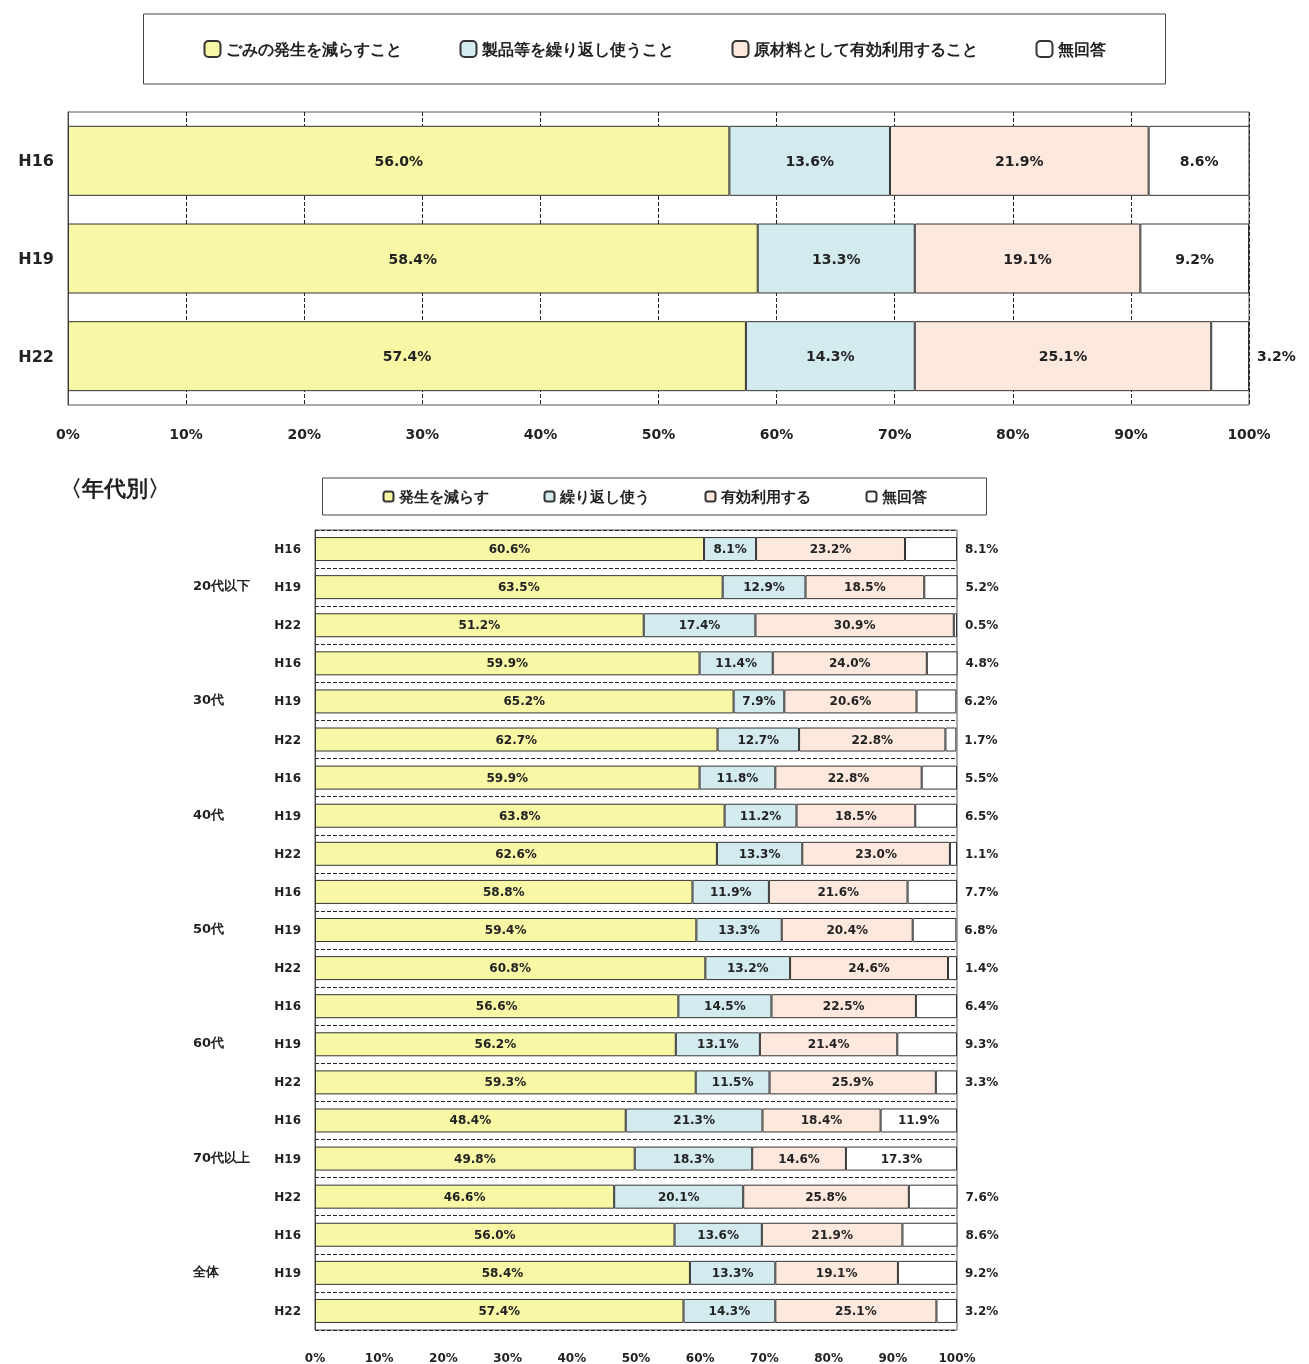  Describe the element at coordinates (186, 434) in the screenshot. I see `x-tick-label: 10%` at that location.